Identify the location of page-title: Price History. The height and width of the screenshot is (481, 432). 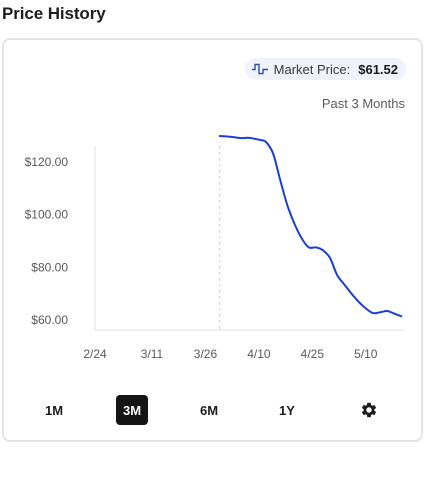
(54, 13).